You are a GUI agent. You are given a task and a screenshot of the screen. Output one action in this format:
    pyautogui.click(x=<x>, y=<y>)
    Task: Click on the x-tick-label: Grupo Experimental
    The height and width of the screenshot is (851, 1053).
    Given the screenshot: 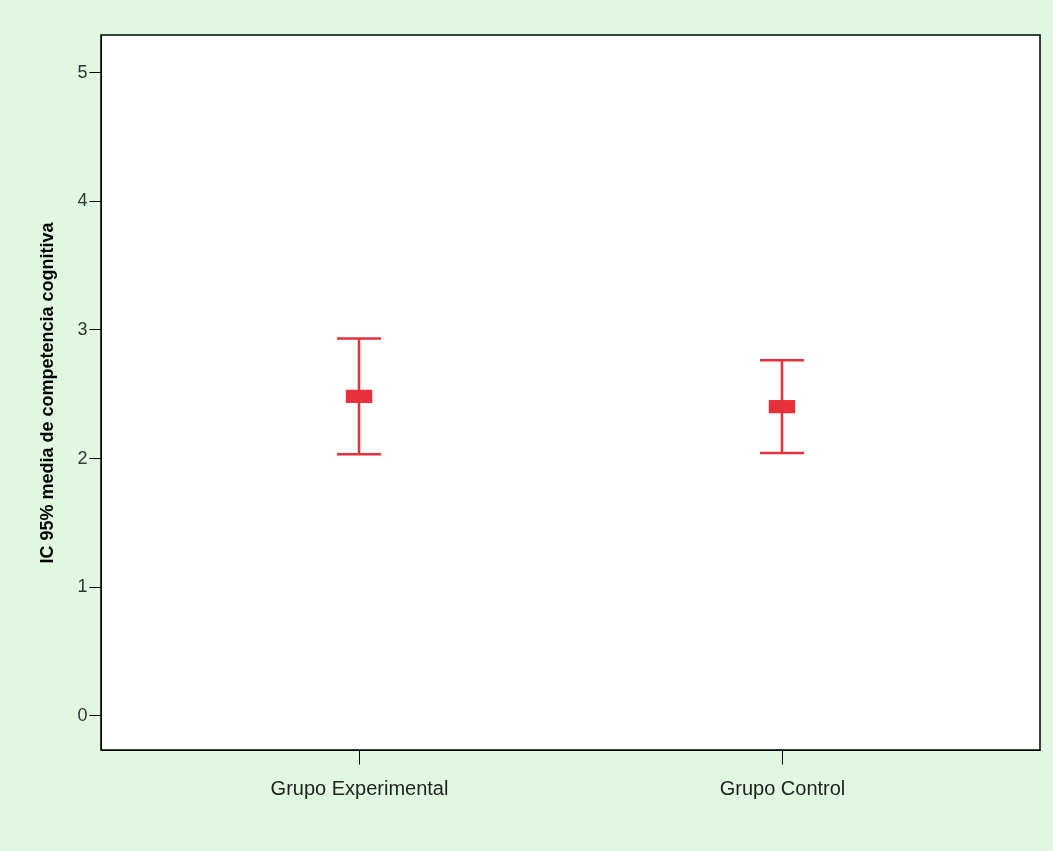 What is the action you would take?
    pyautogui.click(x=359, y=787)
    